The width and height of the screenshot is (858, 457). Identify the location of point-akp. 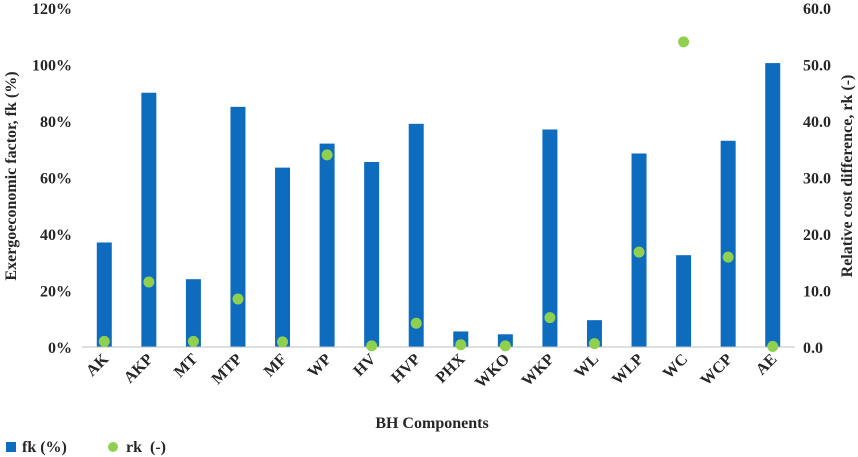
(149, 282).